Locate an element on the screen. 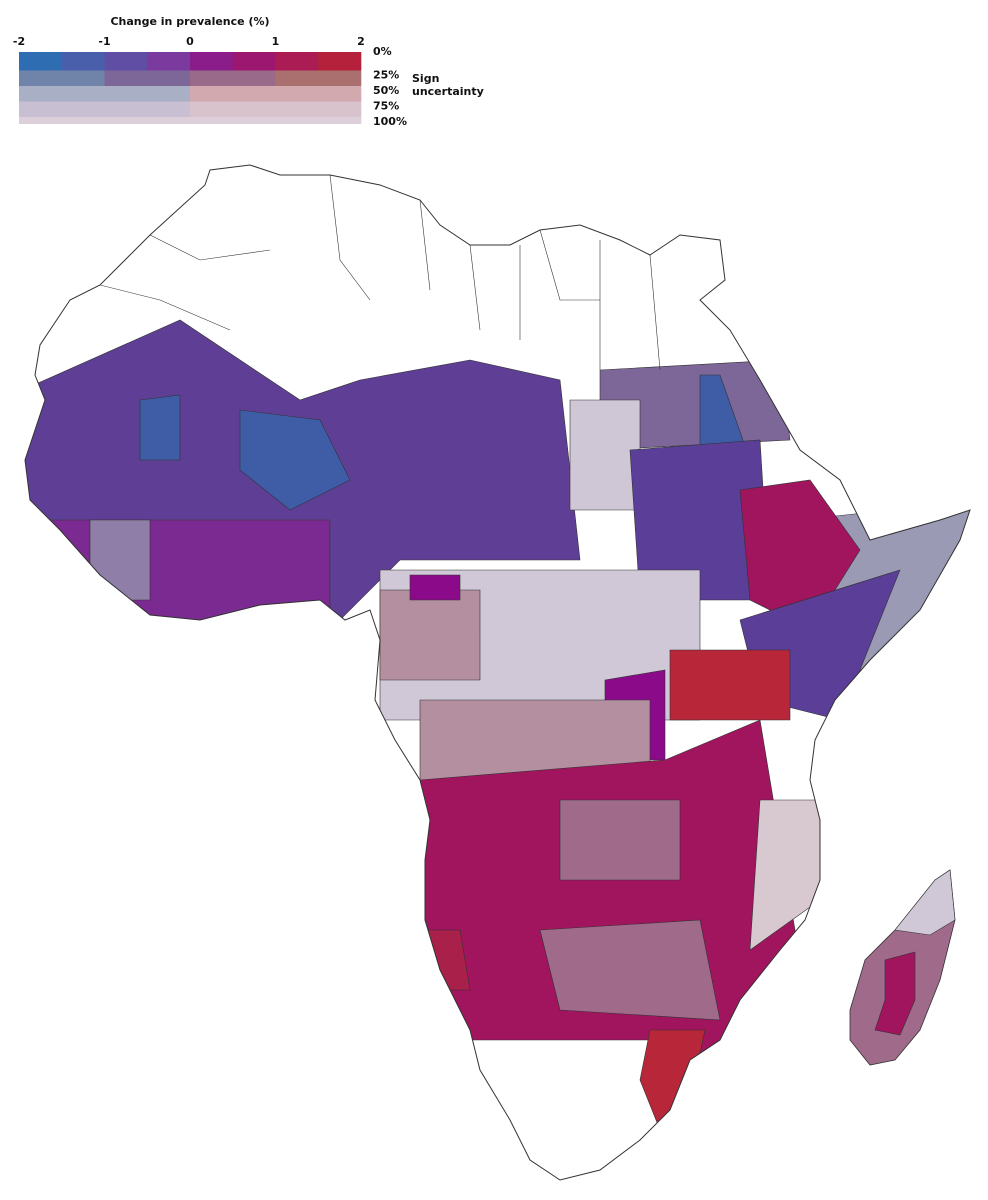 This screenshot has width=988, height=1200. x-tick-label: -1 is located at coordinates (104, 41).